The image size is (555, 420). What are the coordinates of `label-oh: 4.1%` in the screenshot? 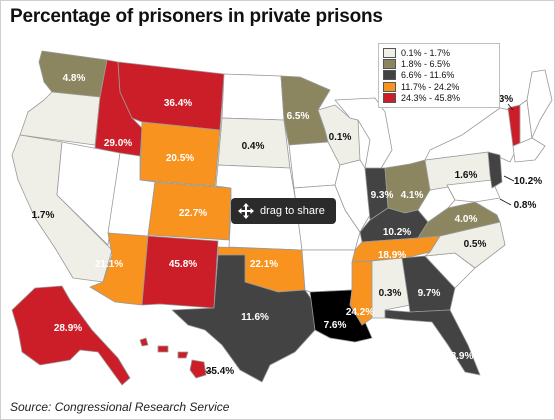 It's located at (412, 195).